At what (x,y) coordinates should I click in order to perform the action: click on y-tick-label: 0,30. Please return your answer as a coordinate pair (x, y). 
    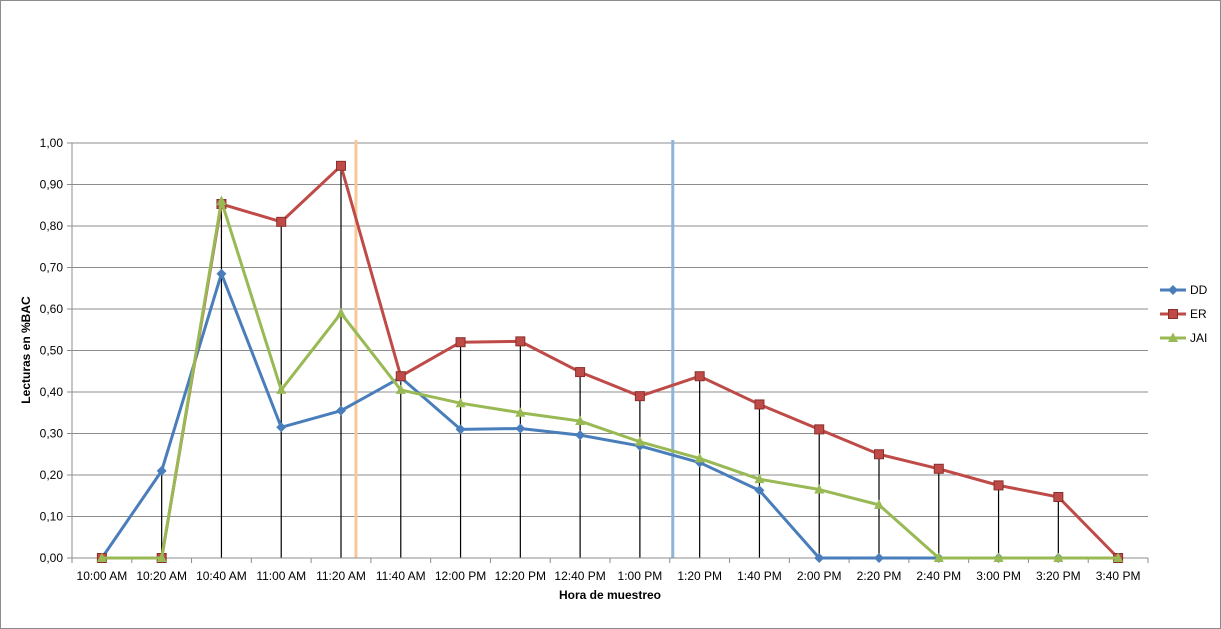
    Looking at the image, I should click on (52, 434).